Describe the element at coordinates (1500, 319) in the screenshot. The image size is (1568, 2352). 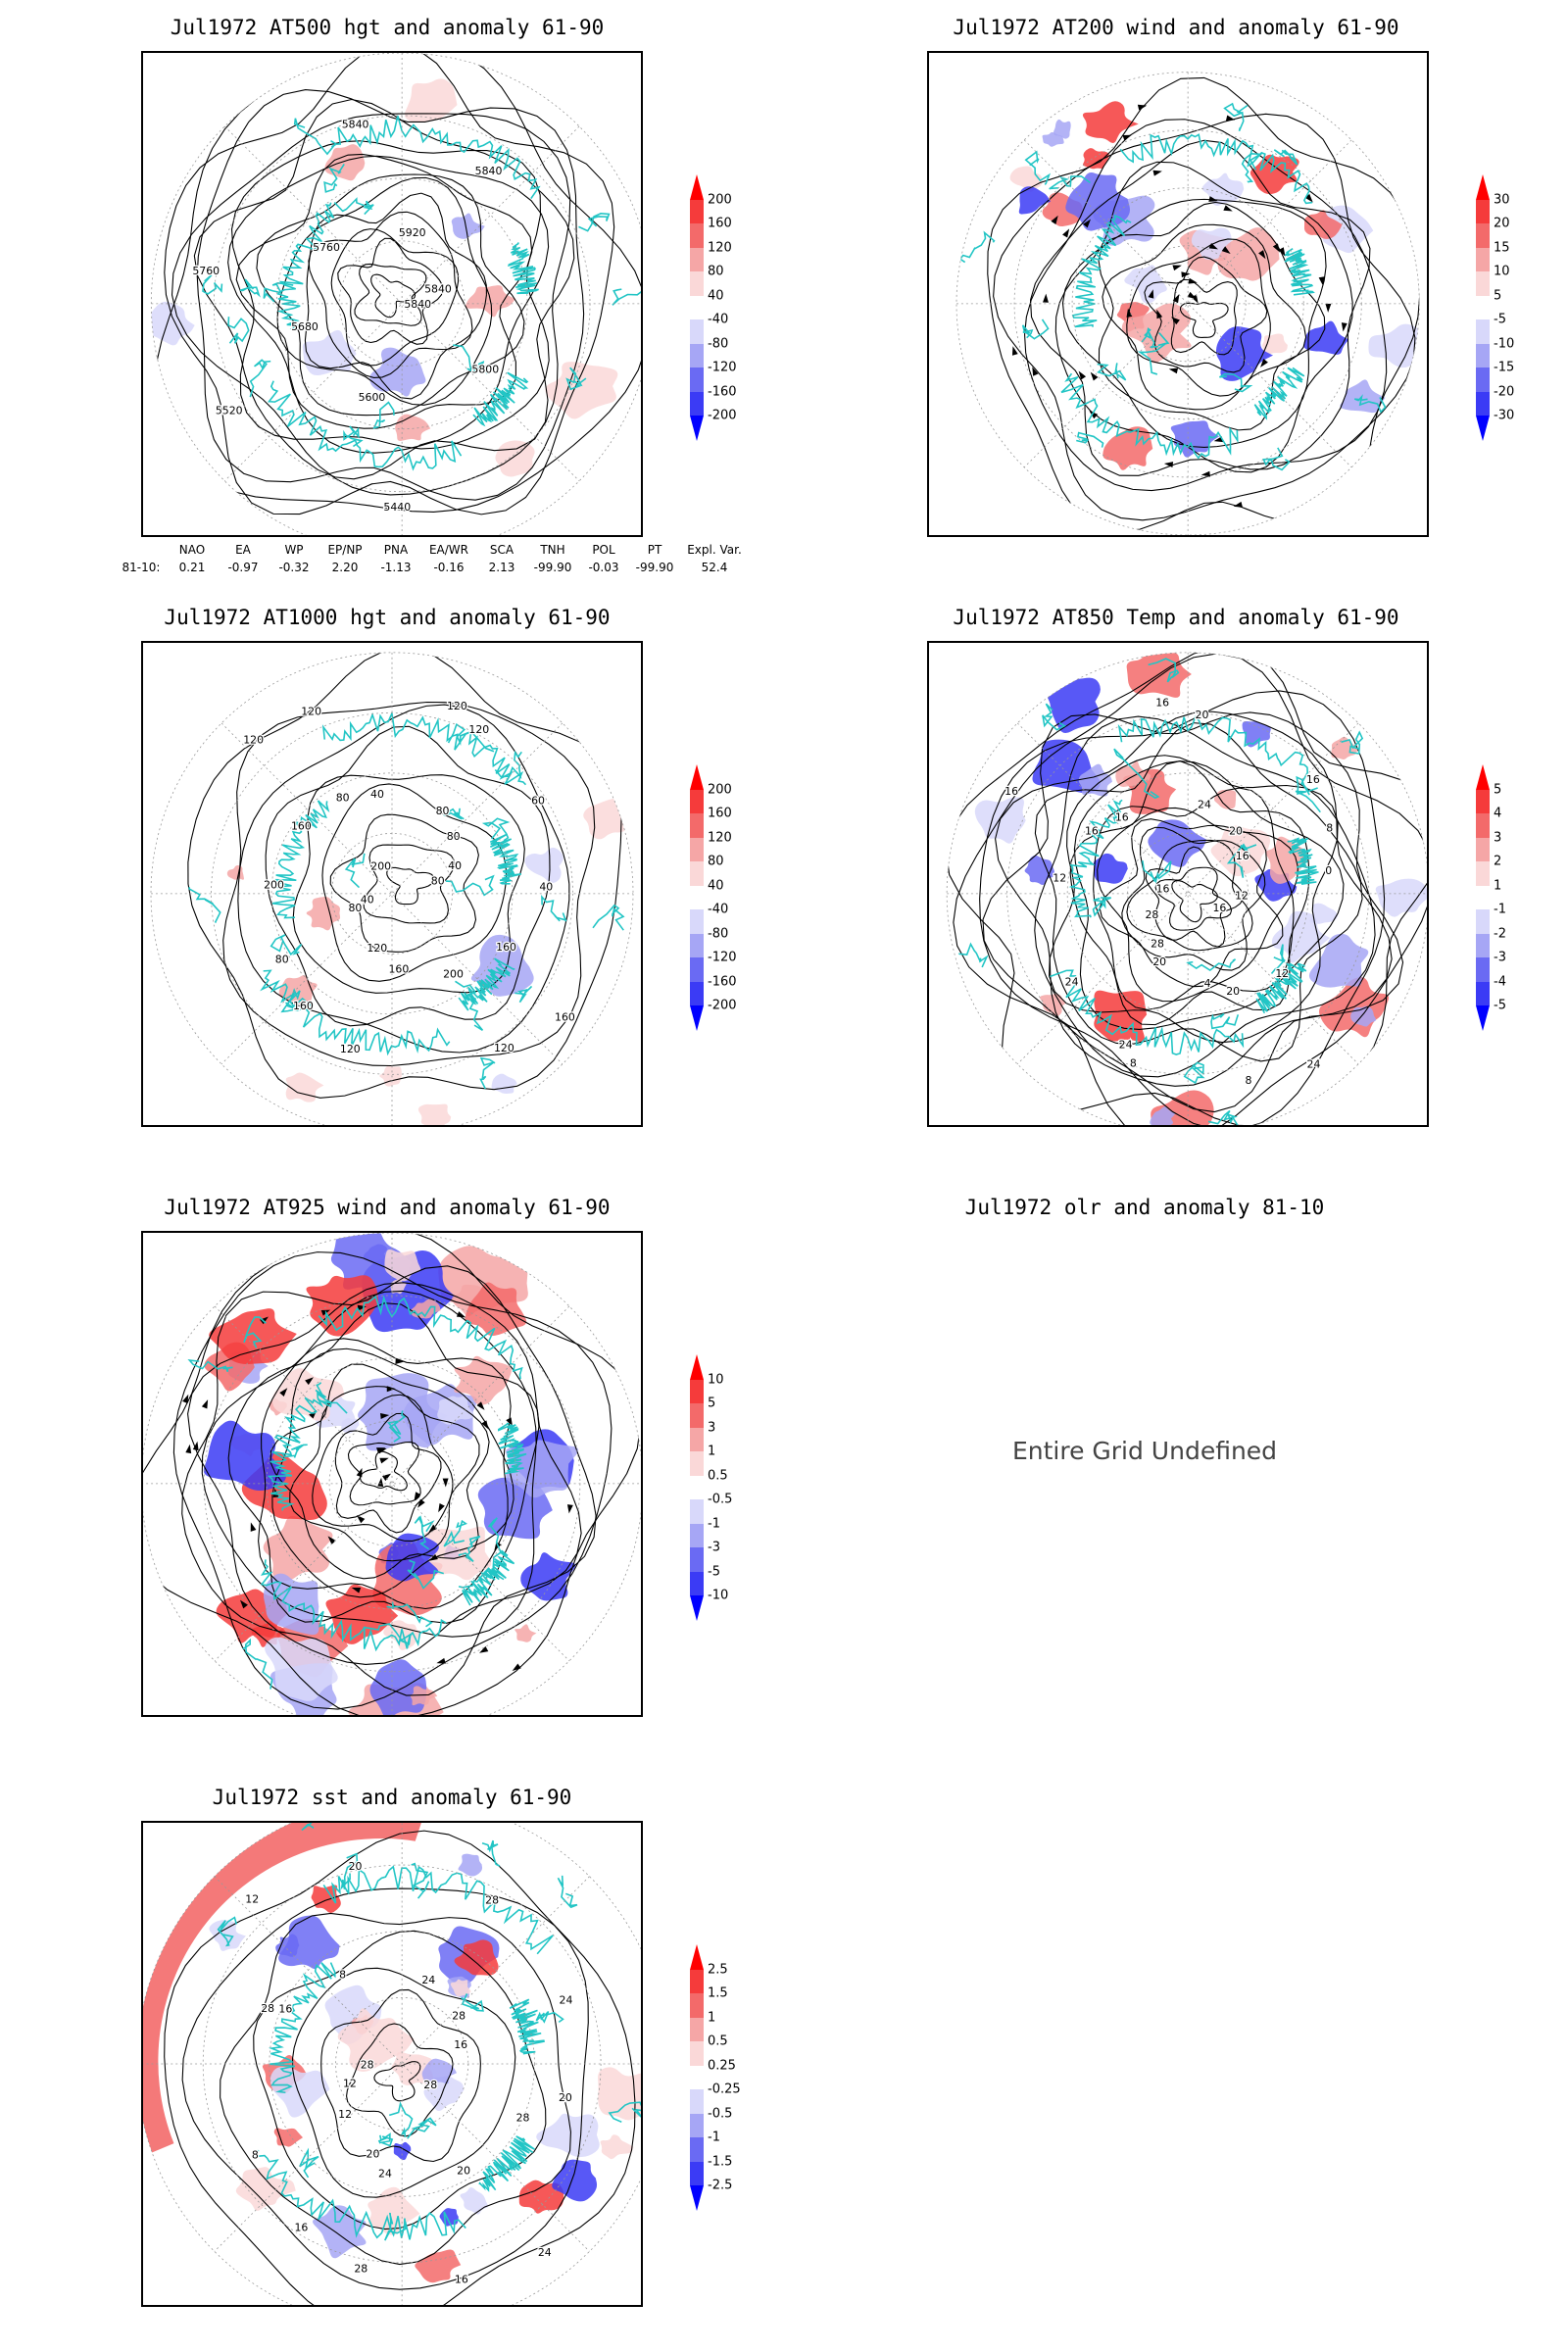
I see `colorbar-tick-label: -5` at that location.